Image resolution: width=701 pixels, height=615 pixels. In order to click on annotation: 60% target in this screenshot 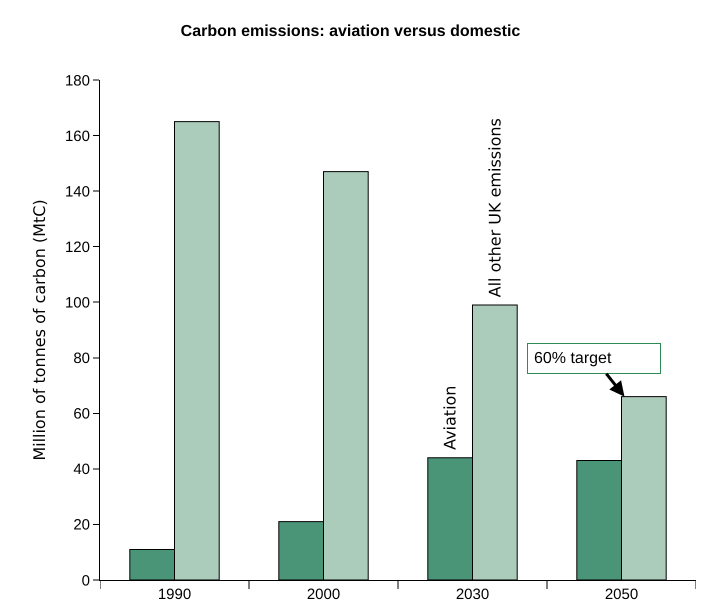, I will do `click(573, 358)`.